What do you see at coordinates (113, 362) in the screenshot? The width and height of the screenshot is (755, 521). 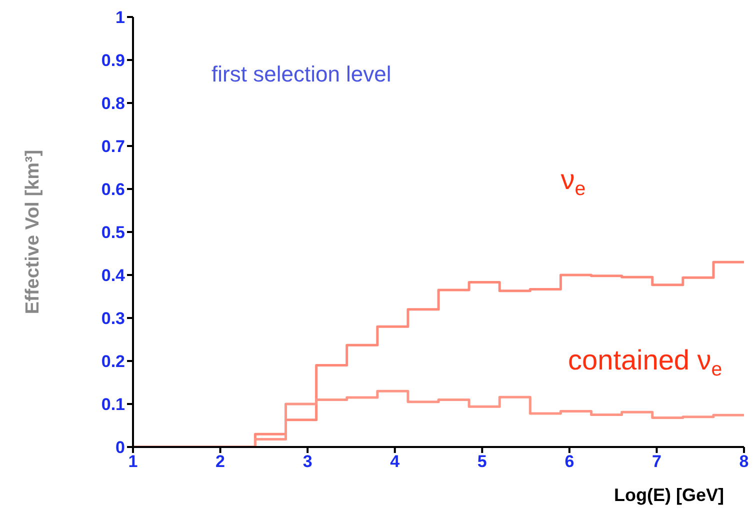 I see `y-tick-label: 0.2` at bounding box center [113, 362].